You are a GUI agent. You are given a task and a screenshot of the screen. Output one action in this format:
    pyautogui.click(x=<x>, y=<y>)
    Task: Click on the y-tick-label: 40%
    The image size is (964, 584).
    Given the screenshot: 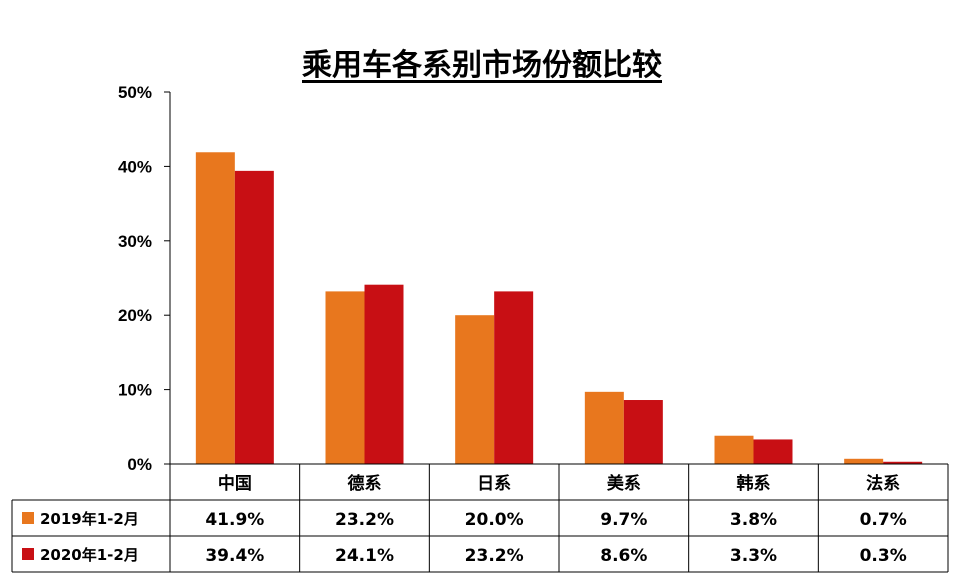 What is the action you would take?
    pyautogui.click(x=135, y=166)
    